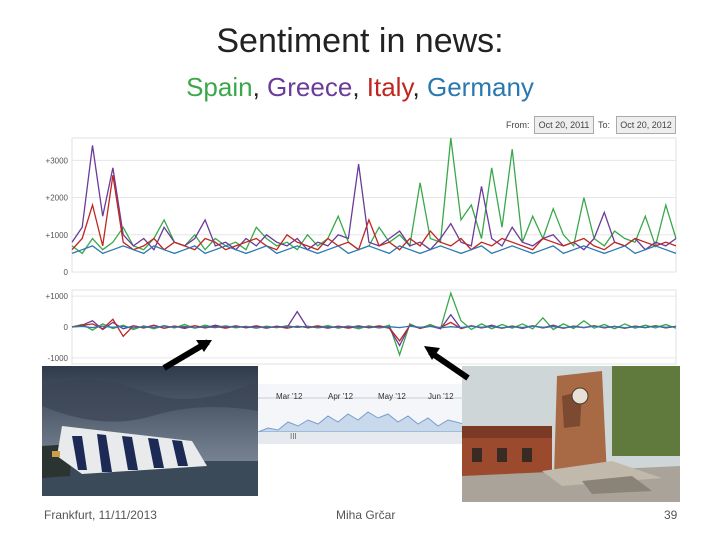 Image resolution: width=720 pixels, height=540 pixels. I want to click on chart-0-ytick-2: +1000, so click(57, 235).